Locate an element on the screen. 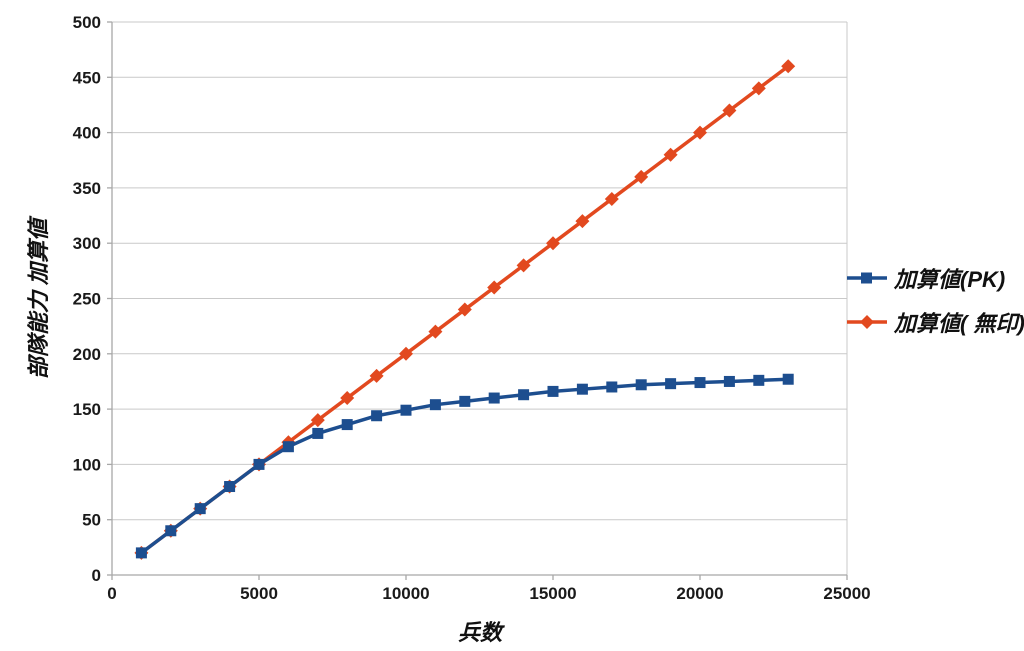  y-tick-label: 350 is located at coordinates (87, 188).